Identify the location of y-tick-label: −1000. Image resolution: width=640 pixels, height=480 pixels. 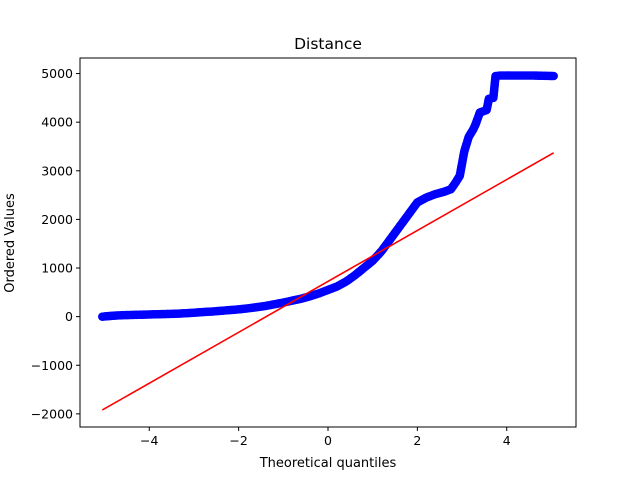
(52, 365).